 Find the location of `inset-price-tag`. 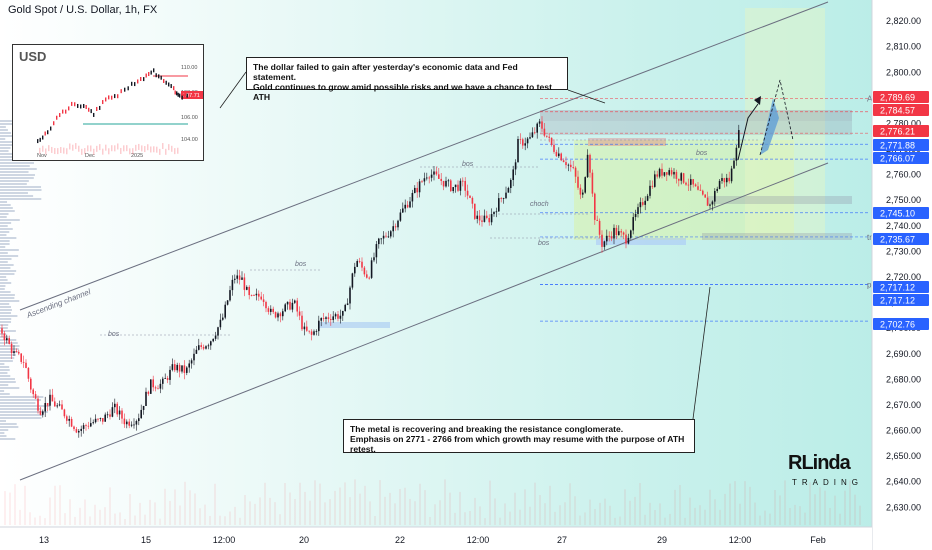

inset-price-tag is located at coordinates (192, 95).